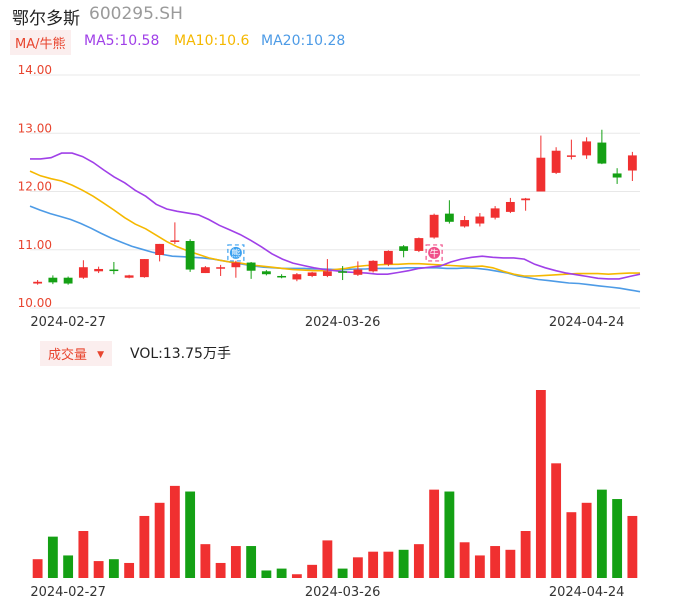 Image resolution: width=686 pixels, height=606 pixels. What do you see at coordinates (46, 19) in the screenshot?
I see `stock-name: 鄂尔多斯` at bounding box center [46, 19].